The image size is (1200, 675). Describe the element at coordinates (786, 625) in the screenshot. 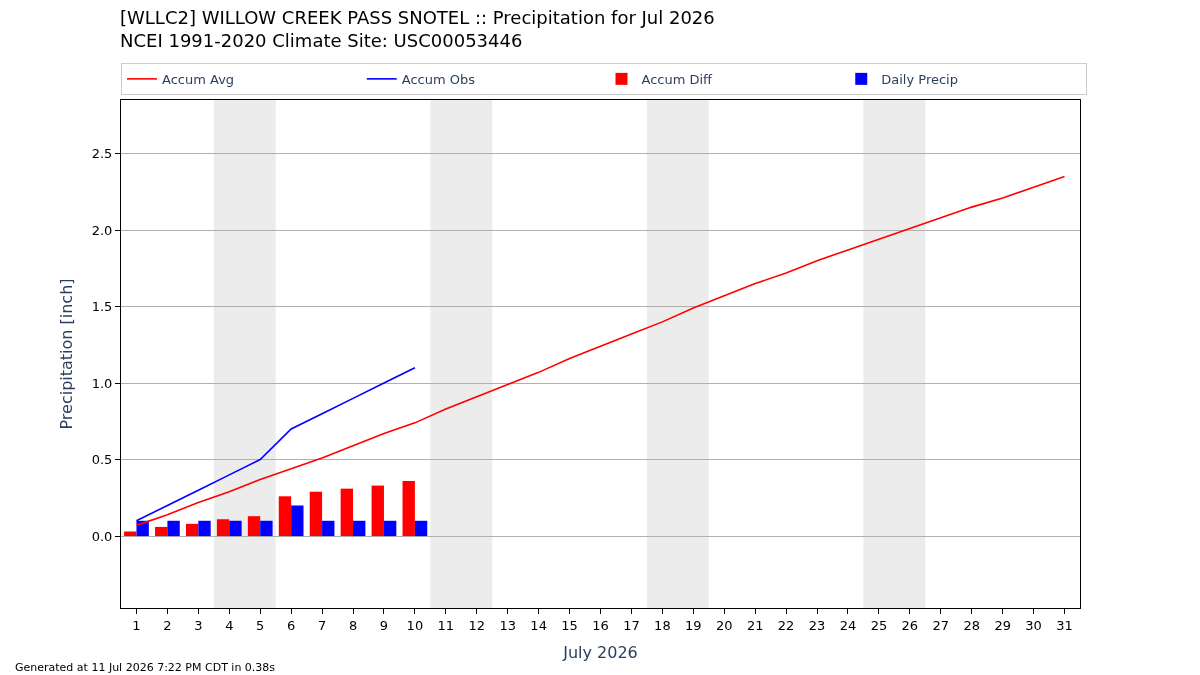

I see `x-tick-label: 22` at that location.